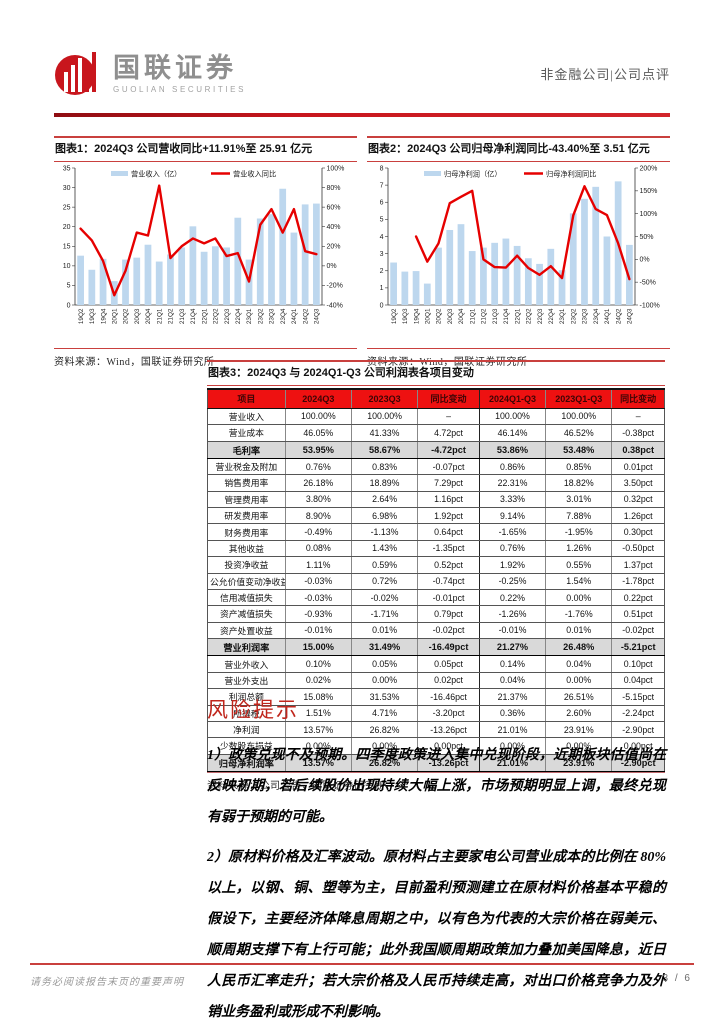 Image resolution: width=724 pixels, height=1024 pixels. Describe the element at coordinates (448, 614) in the screenshot. I see `cell: 0.79pct` at that location.